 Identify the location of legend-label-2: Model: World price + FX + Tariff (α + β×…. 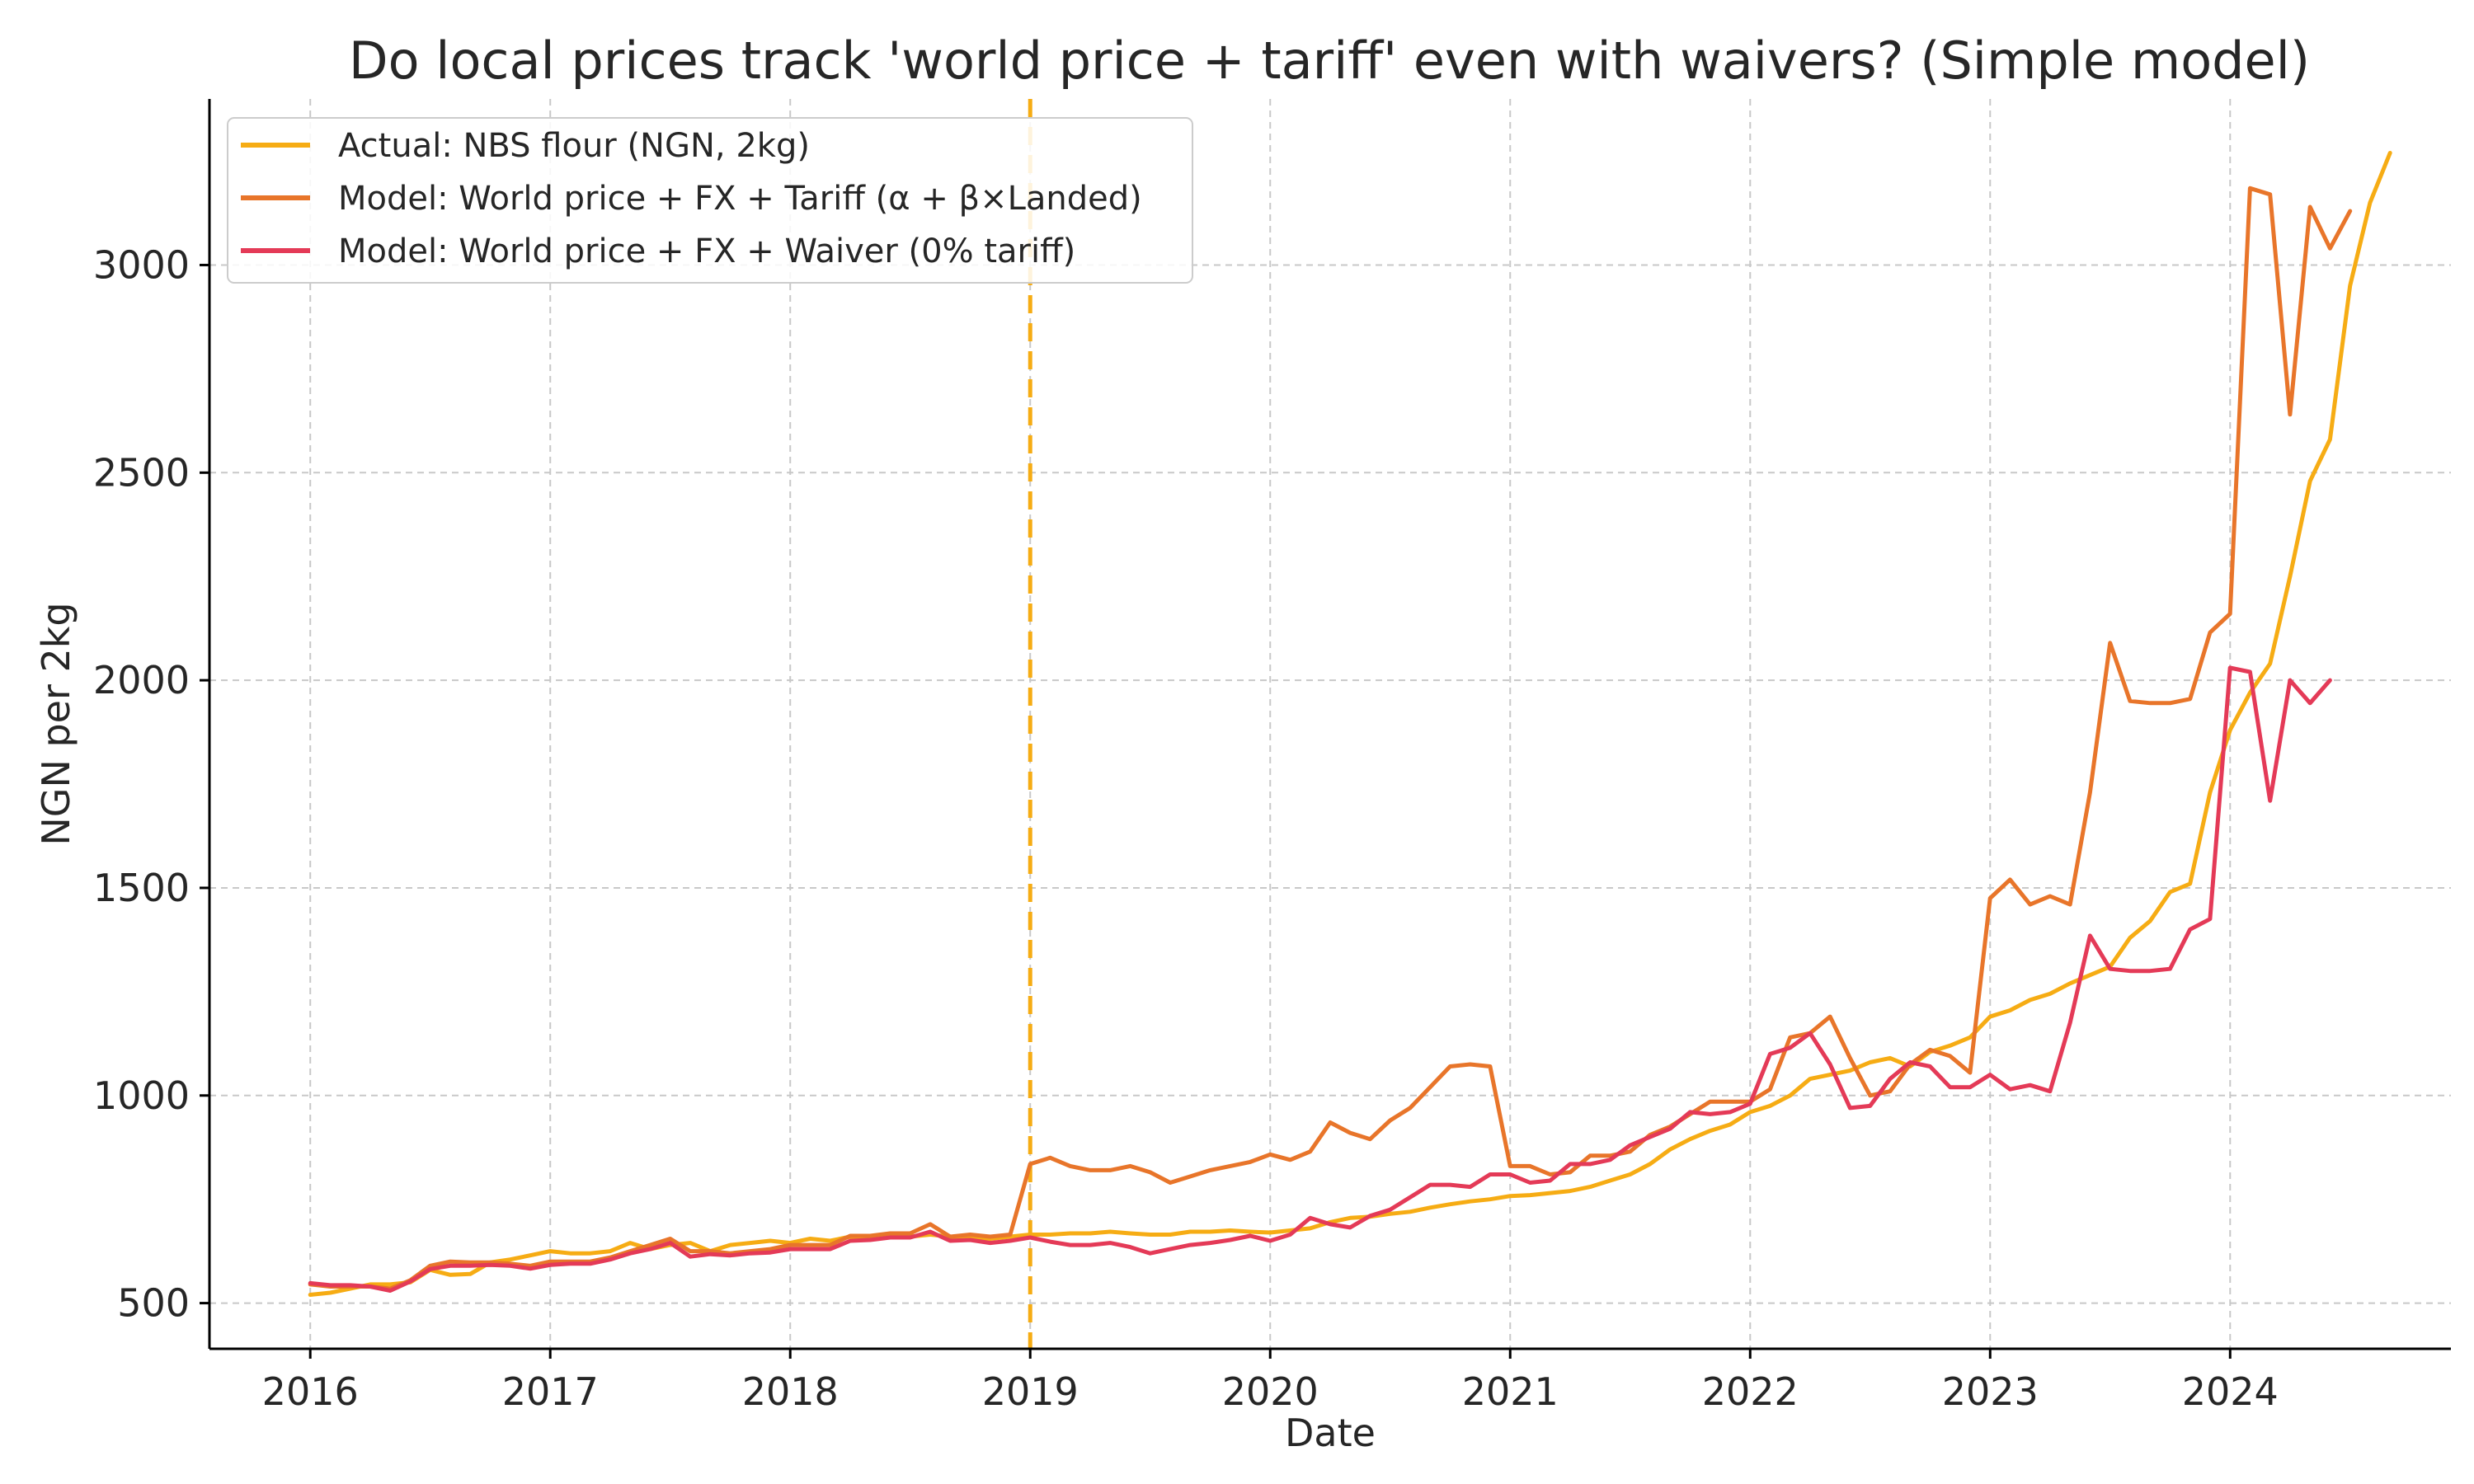
(740, 199).